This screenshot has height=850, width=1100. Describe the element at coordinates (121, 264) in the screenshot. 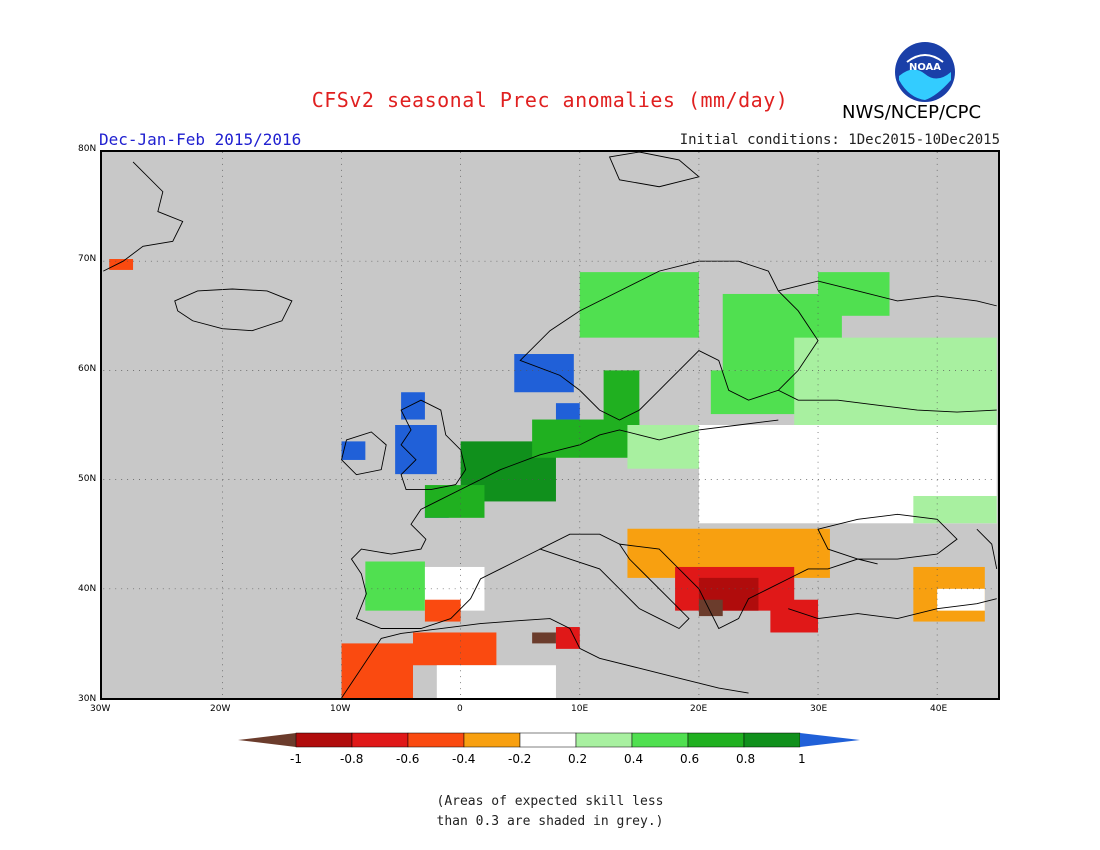

I see `anomaly-region-iceland-nw-dry` at that location.